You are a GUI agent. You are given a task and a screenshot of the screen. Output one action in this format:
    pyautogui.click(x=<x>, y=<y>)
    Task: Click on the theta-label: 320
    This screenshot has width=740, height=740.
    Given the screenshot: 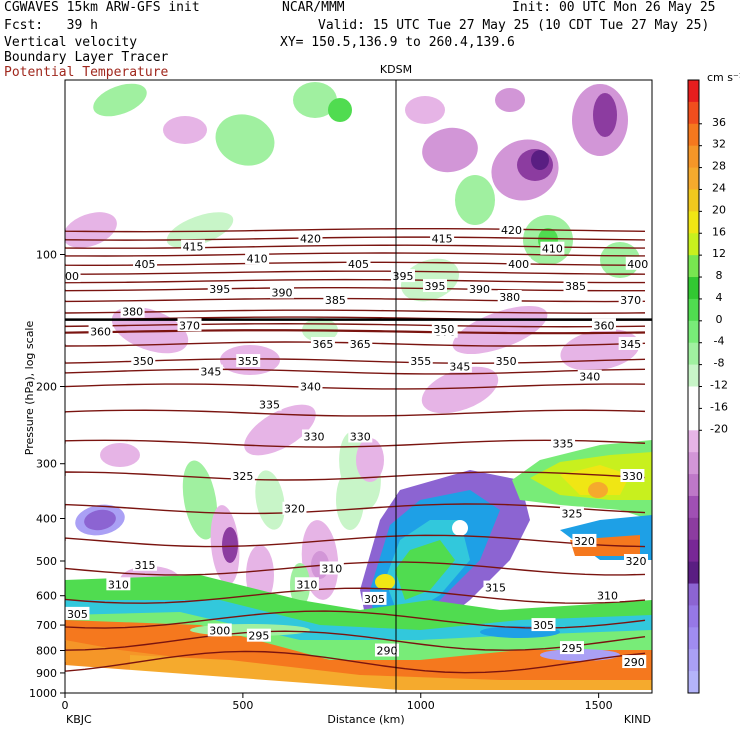 What is the action you would take?
    pyautogui.click(x=635, y=561)
    